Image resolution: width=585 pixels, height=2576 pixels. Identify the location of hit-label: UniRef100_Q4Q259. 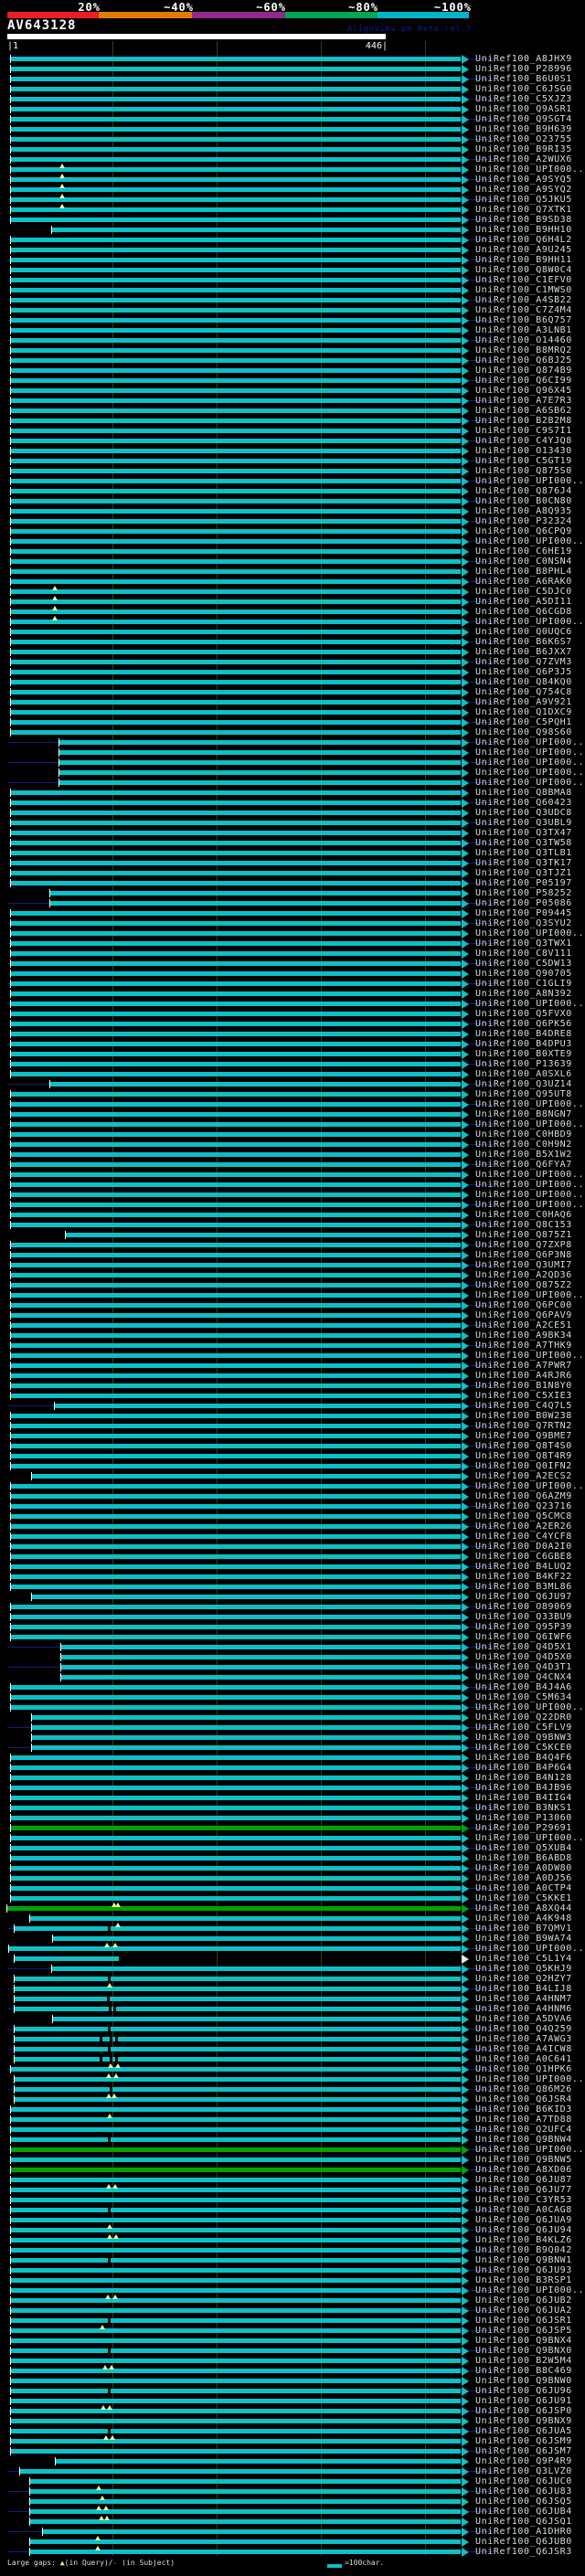
(523, 2029).